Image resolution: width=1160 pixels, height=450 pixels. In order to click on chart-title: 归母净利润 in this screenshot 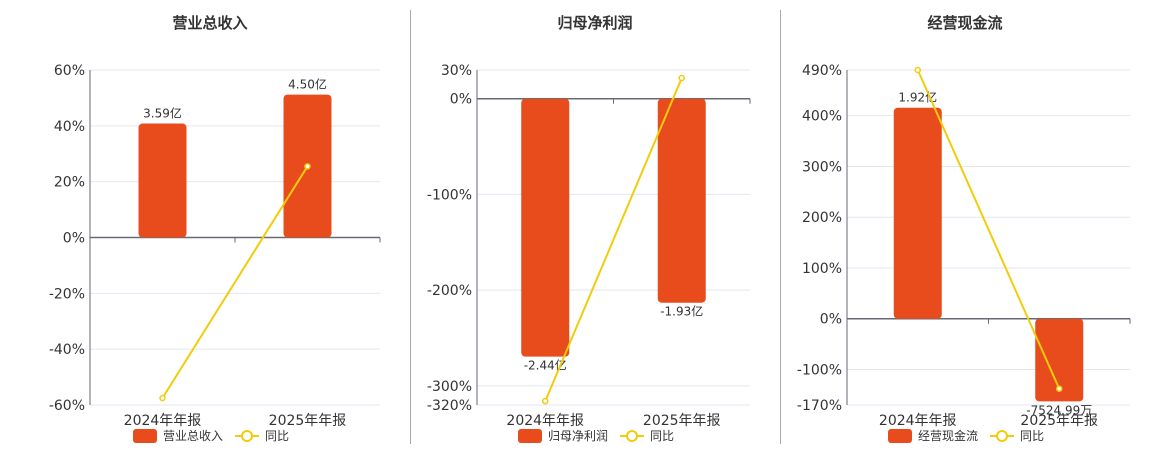, I will do `click(594, 23)`.